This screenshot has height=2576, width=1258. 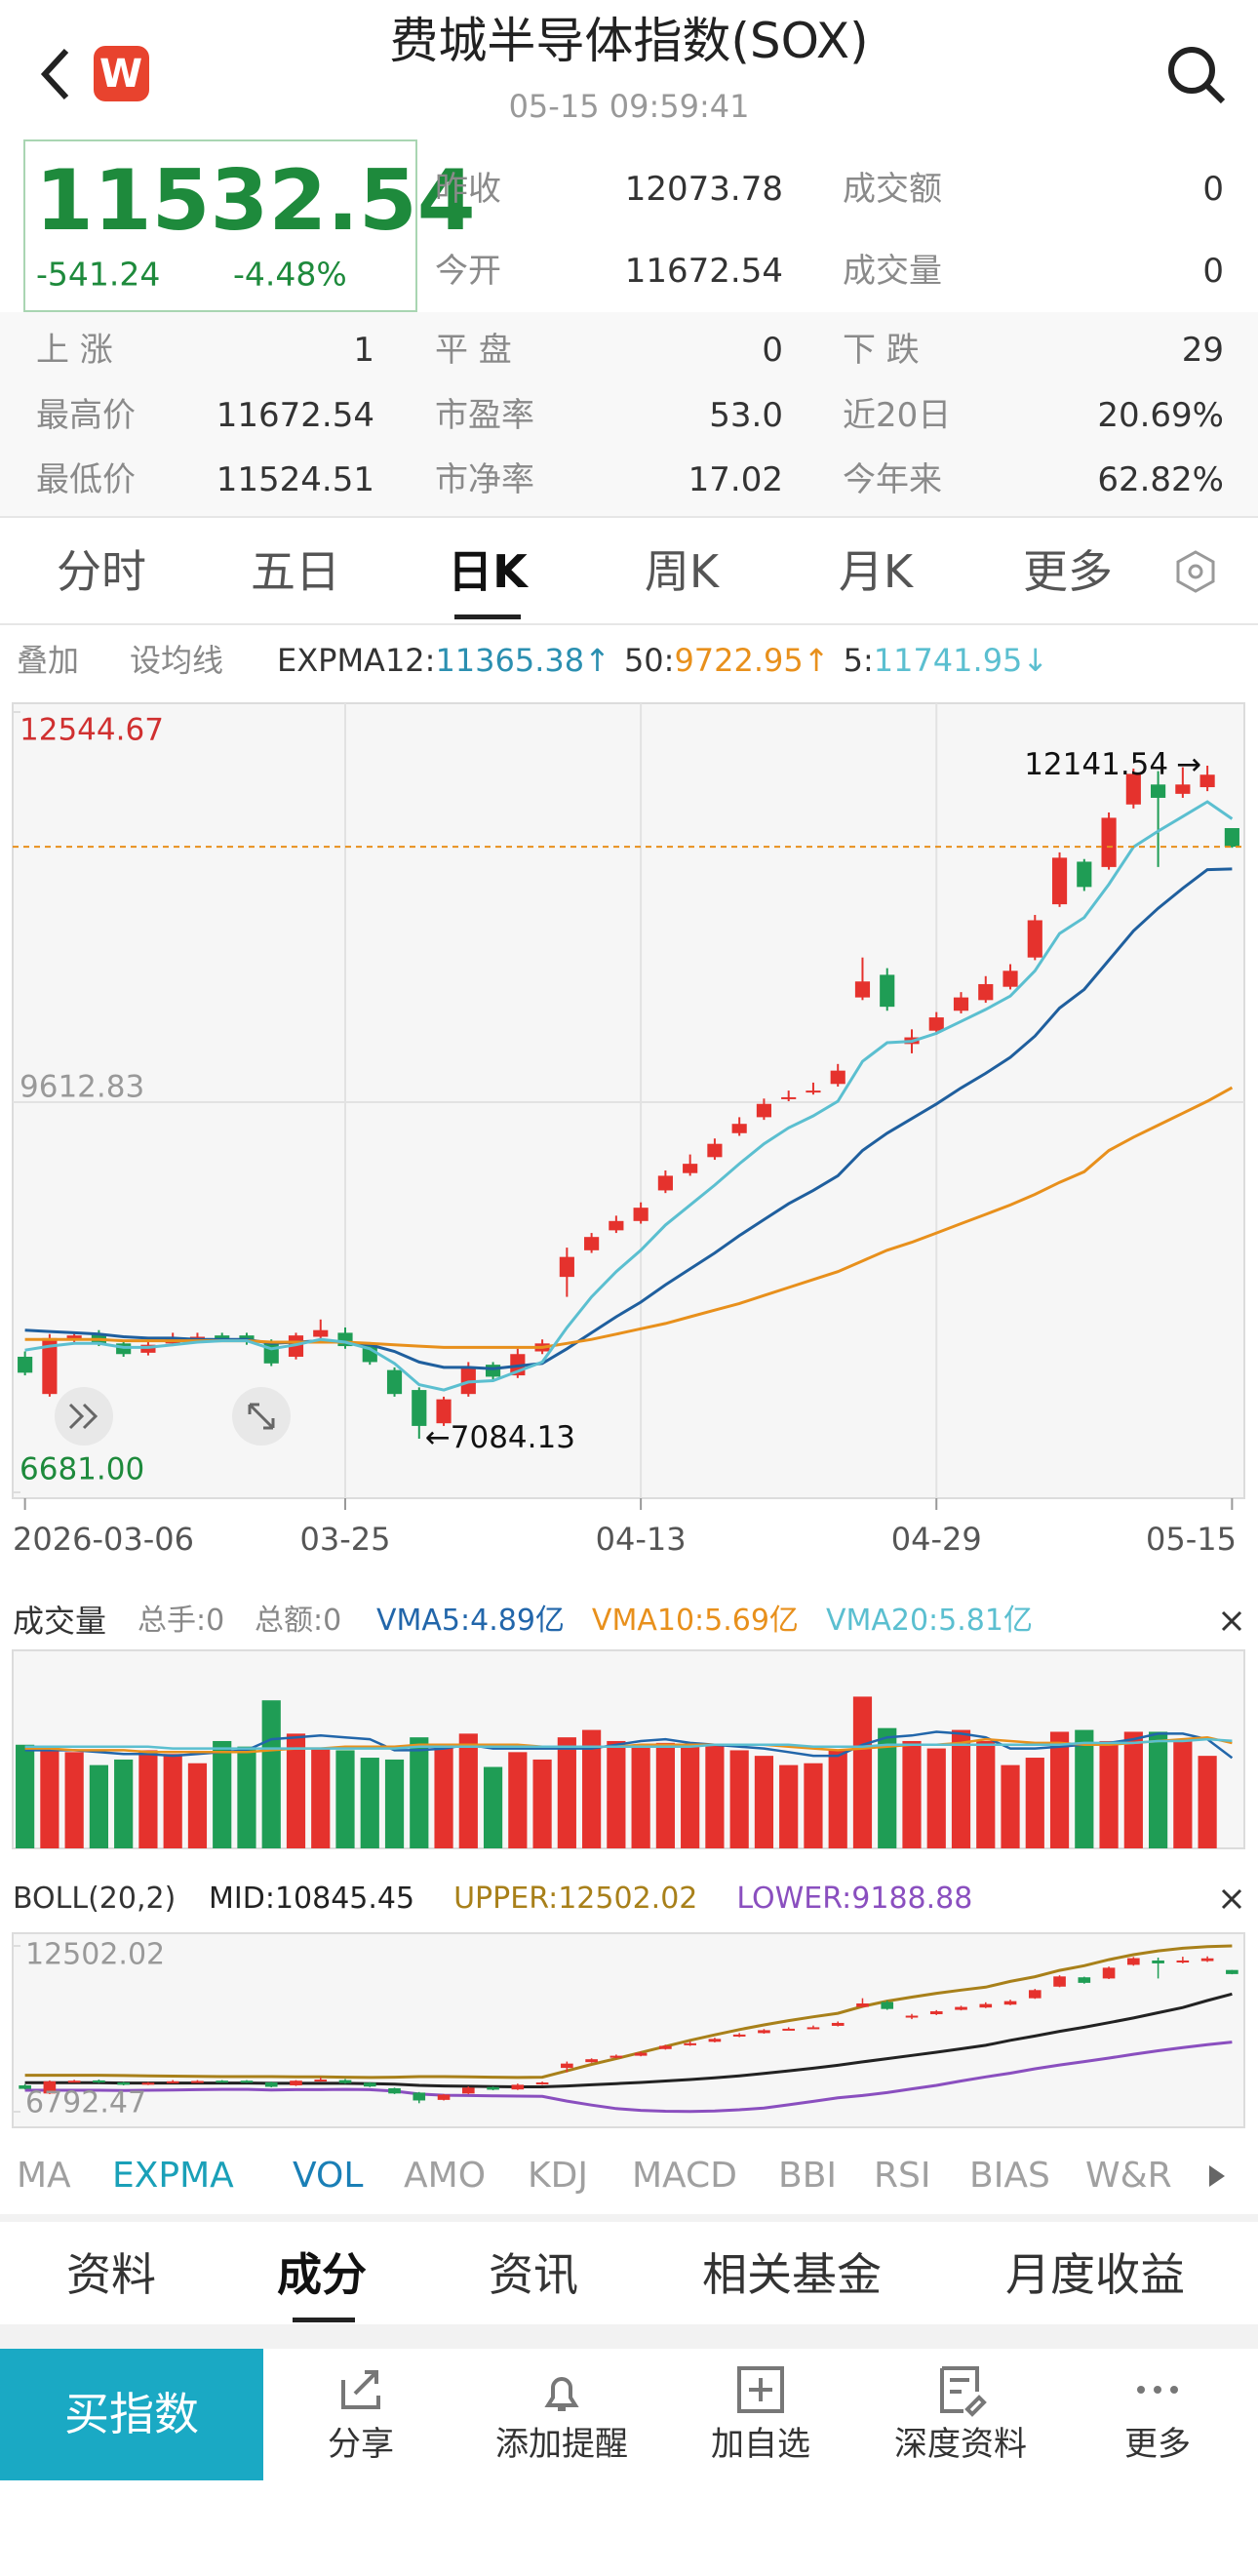 I want to click on indicator-tab: MACD, so click(x=685, y=2176).